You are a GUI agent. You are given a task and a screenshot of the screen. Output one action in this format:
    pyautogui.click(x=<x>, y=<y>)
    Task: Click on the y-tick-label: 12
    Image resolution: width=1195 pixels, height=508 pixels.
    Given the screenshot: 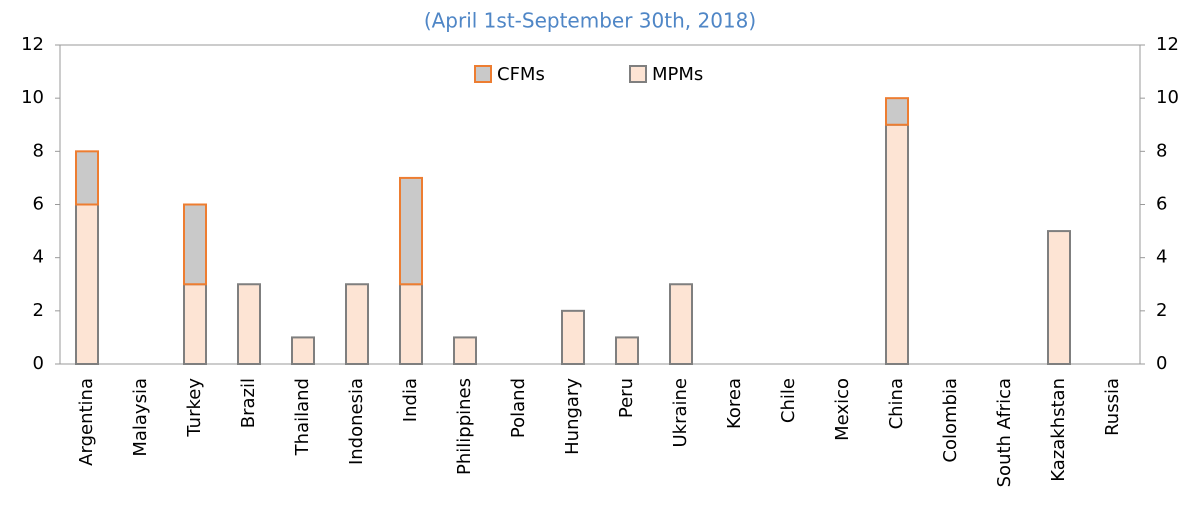 What is the action you would take?
    pyautogui.click(x=32, y=44)
    